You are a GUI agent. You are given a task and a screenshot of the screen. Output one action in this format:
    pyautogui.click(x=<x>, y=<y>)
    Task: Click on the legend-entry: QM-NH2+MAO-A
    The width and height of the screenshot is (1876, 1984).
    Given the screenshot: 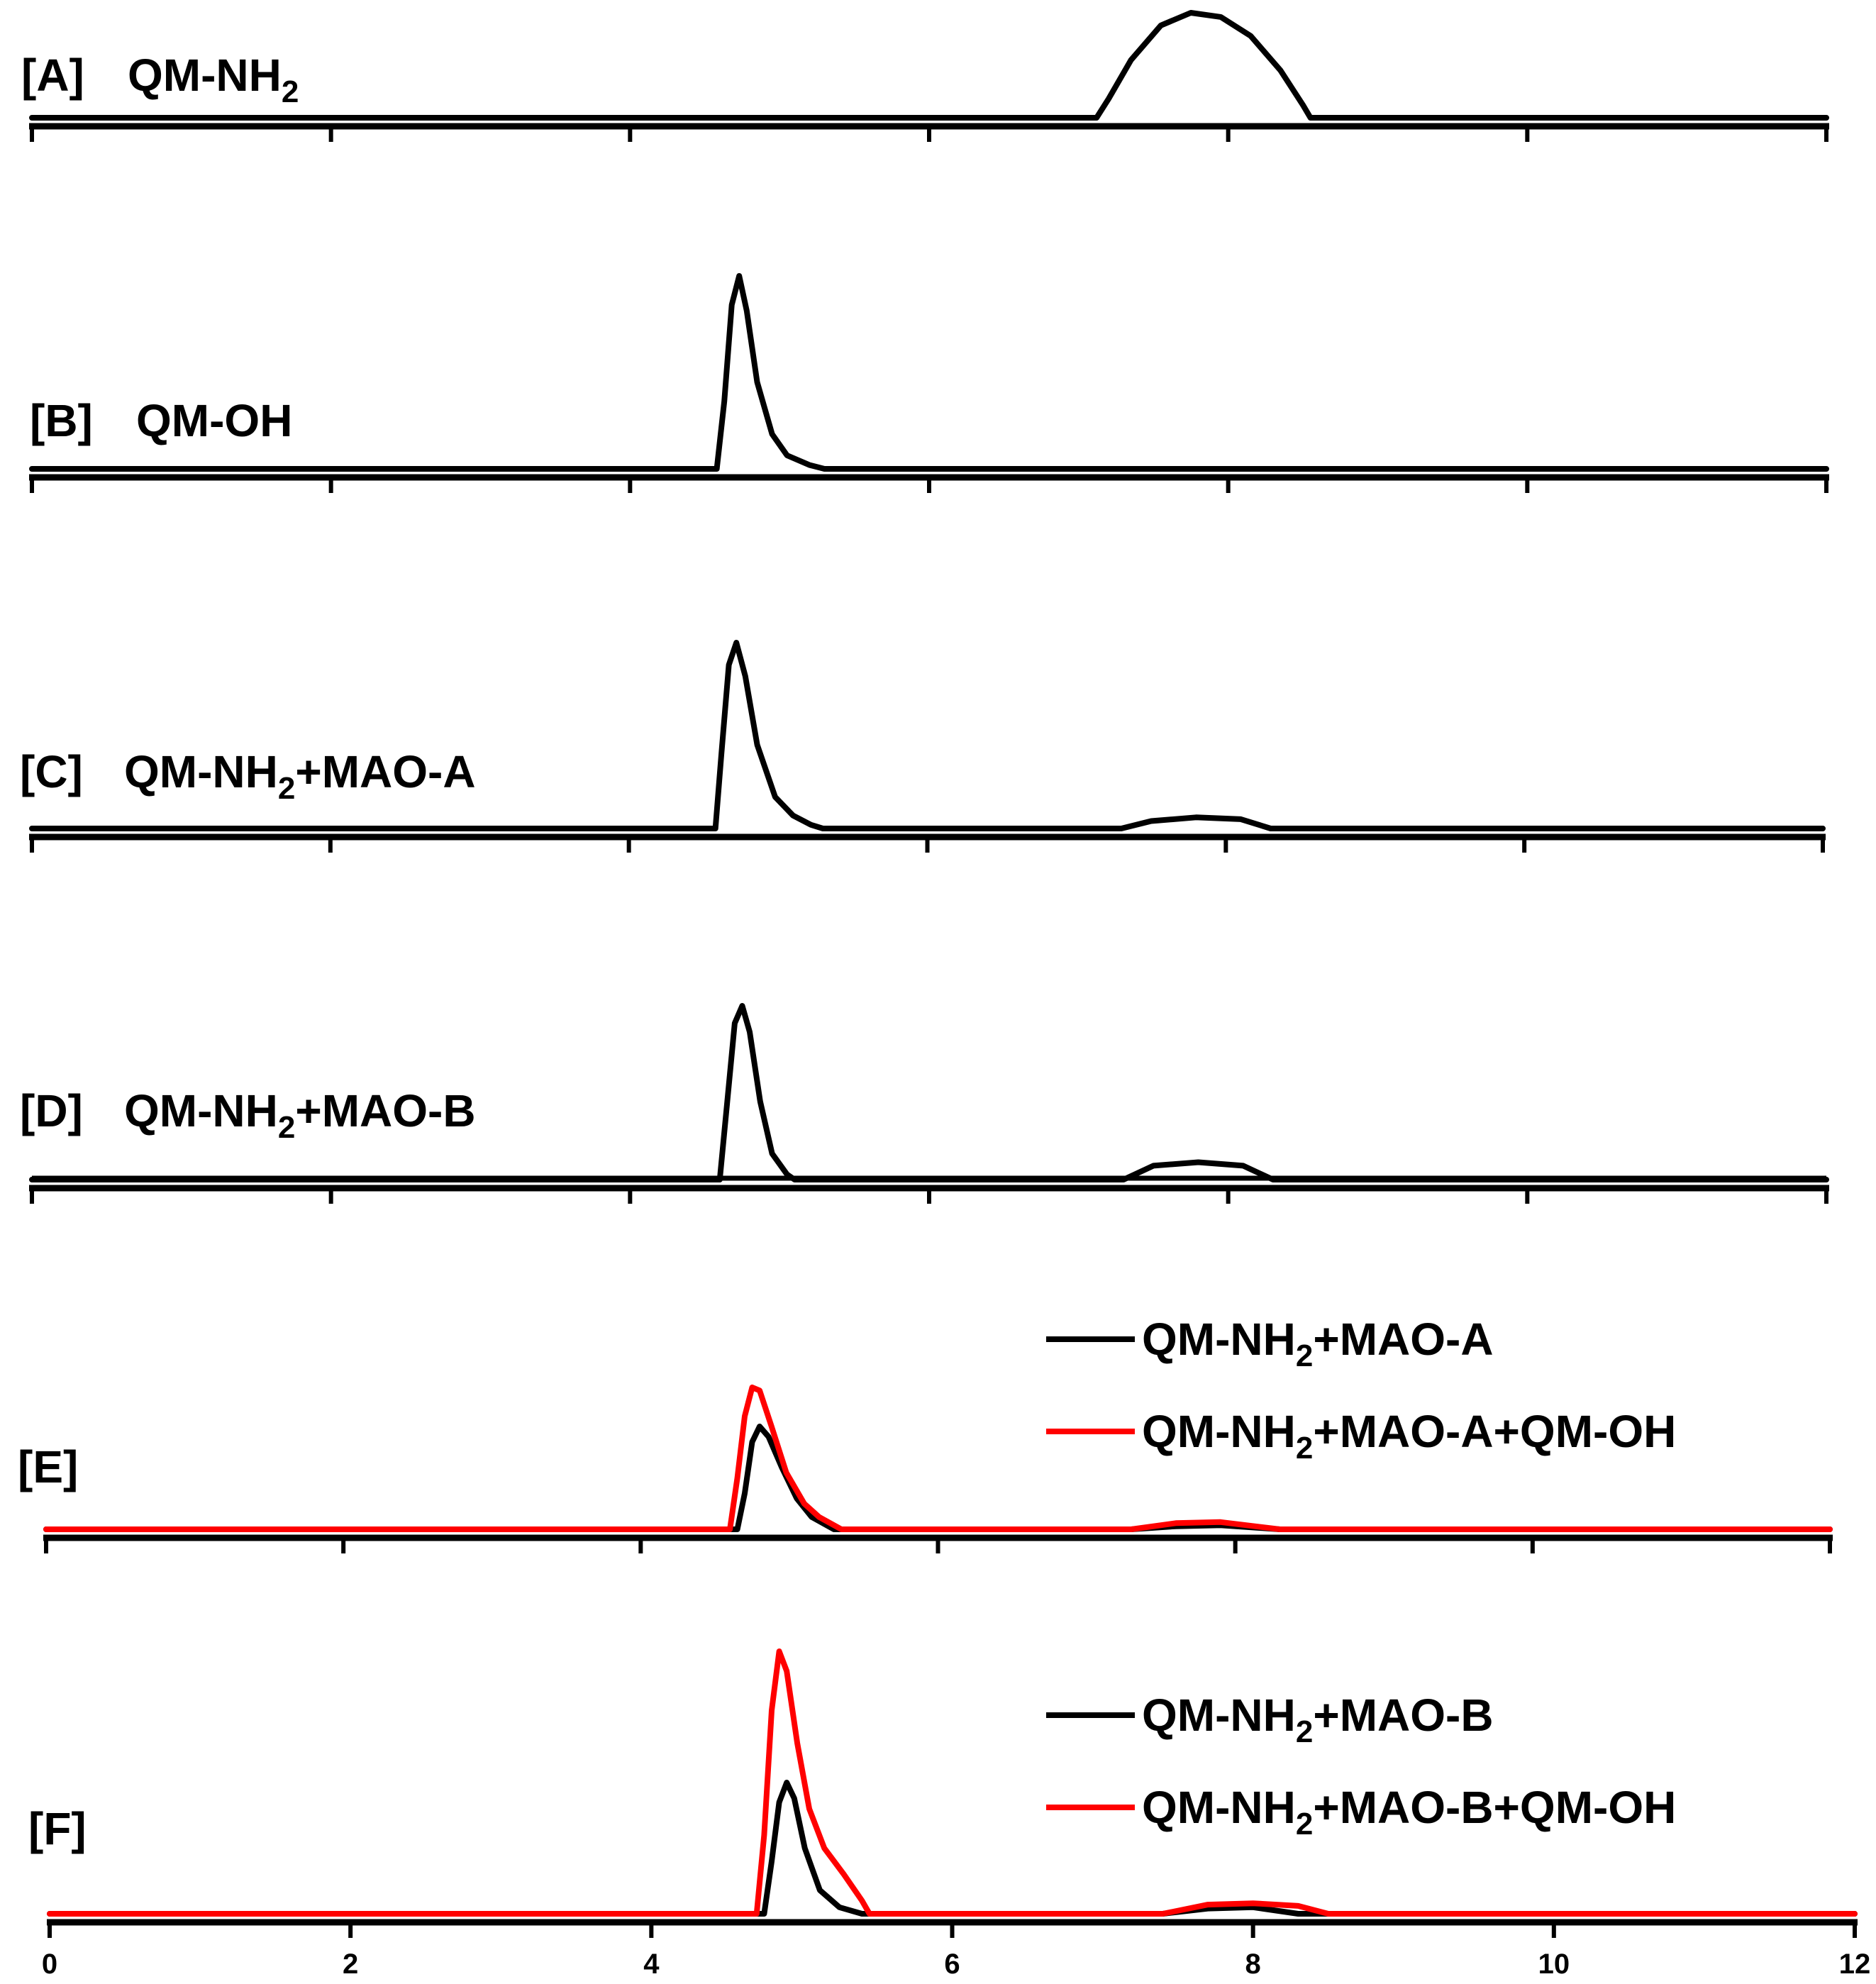 What is the action you would take?
    pyautogui.click(x=1318, y=1343)
    